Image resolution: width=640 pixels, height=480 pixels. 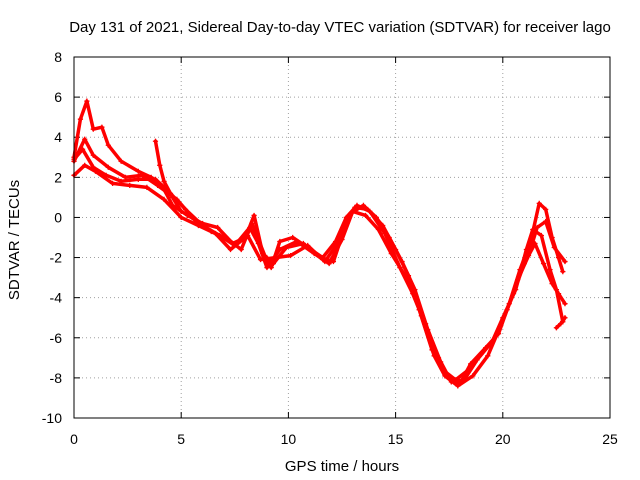 What do you see at coordinates (503, 439) in the screenshot?
I see `x-tick-label: 20` at bounding box center [503, 439].